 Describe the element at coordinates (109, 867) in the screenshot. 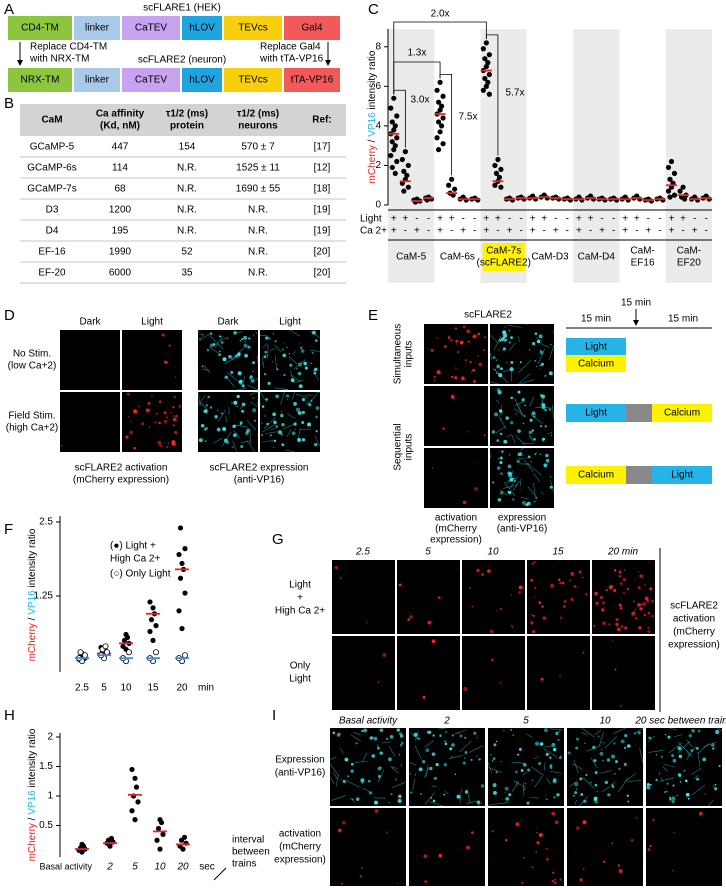

I see `x-tick-label: 2` at that location.